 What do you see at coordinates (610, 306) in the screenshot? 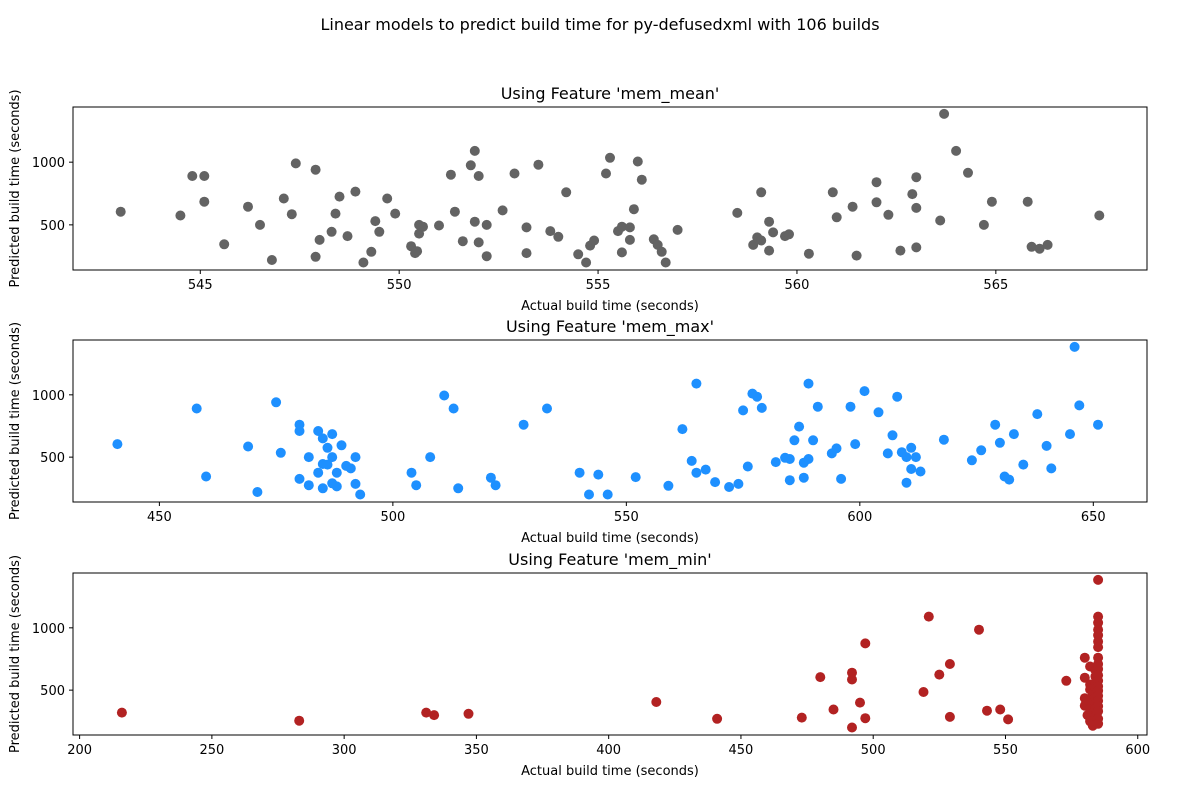
I see `x-axis-label: Actual build time (seconds)` at bounding box center [610, 306].